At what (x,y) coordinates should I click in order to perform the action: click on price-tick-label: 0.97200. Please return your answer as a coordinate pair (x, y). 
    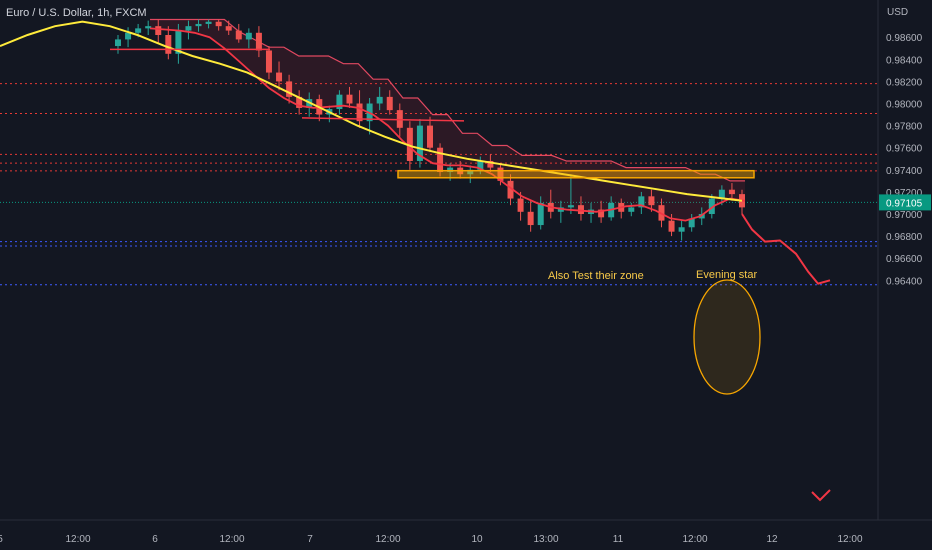
    Looking at the image, I should click on (904, 193).